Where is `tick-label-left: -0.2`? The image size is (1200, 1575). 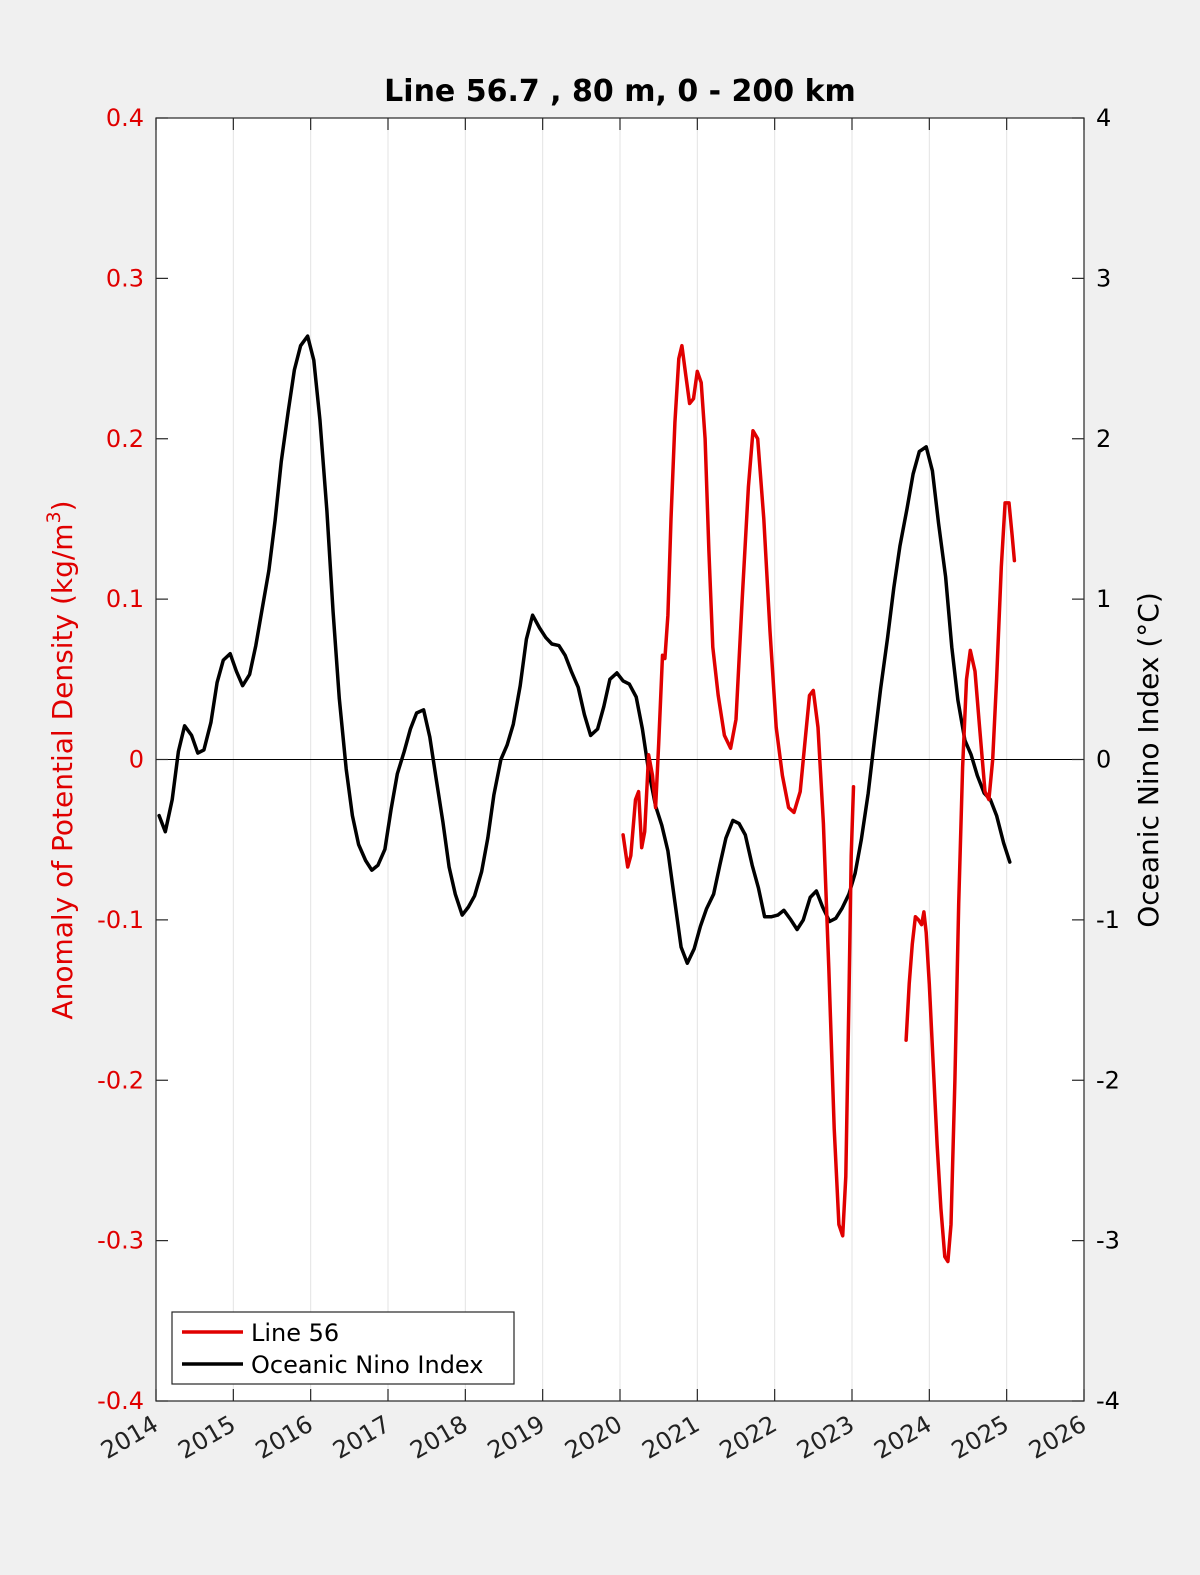
tick-label-left: -0.2 is located at coordinates (120, 1080).